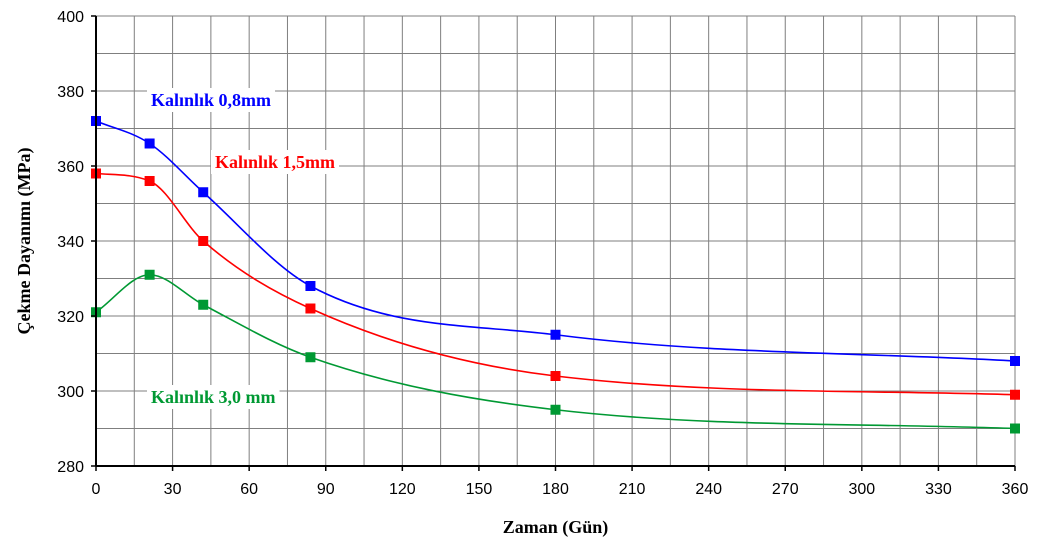 This screenshot has width=1038, height=547. I want to click on y-tick-label: 380, so click(70, 92).